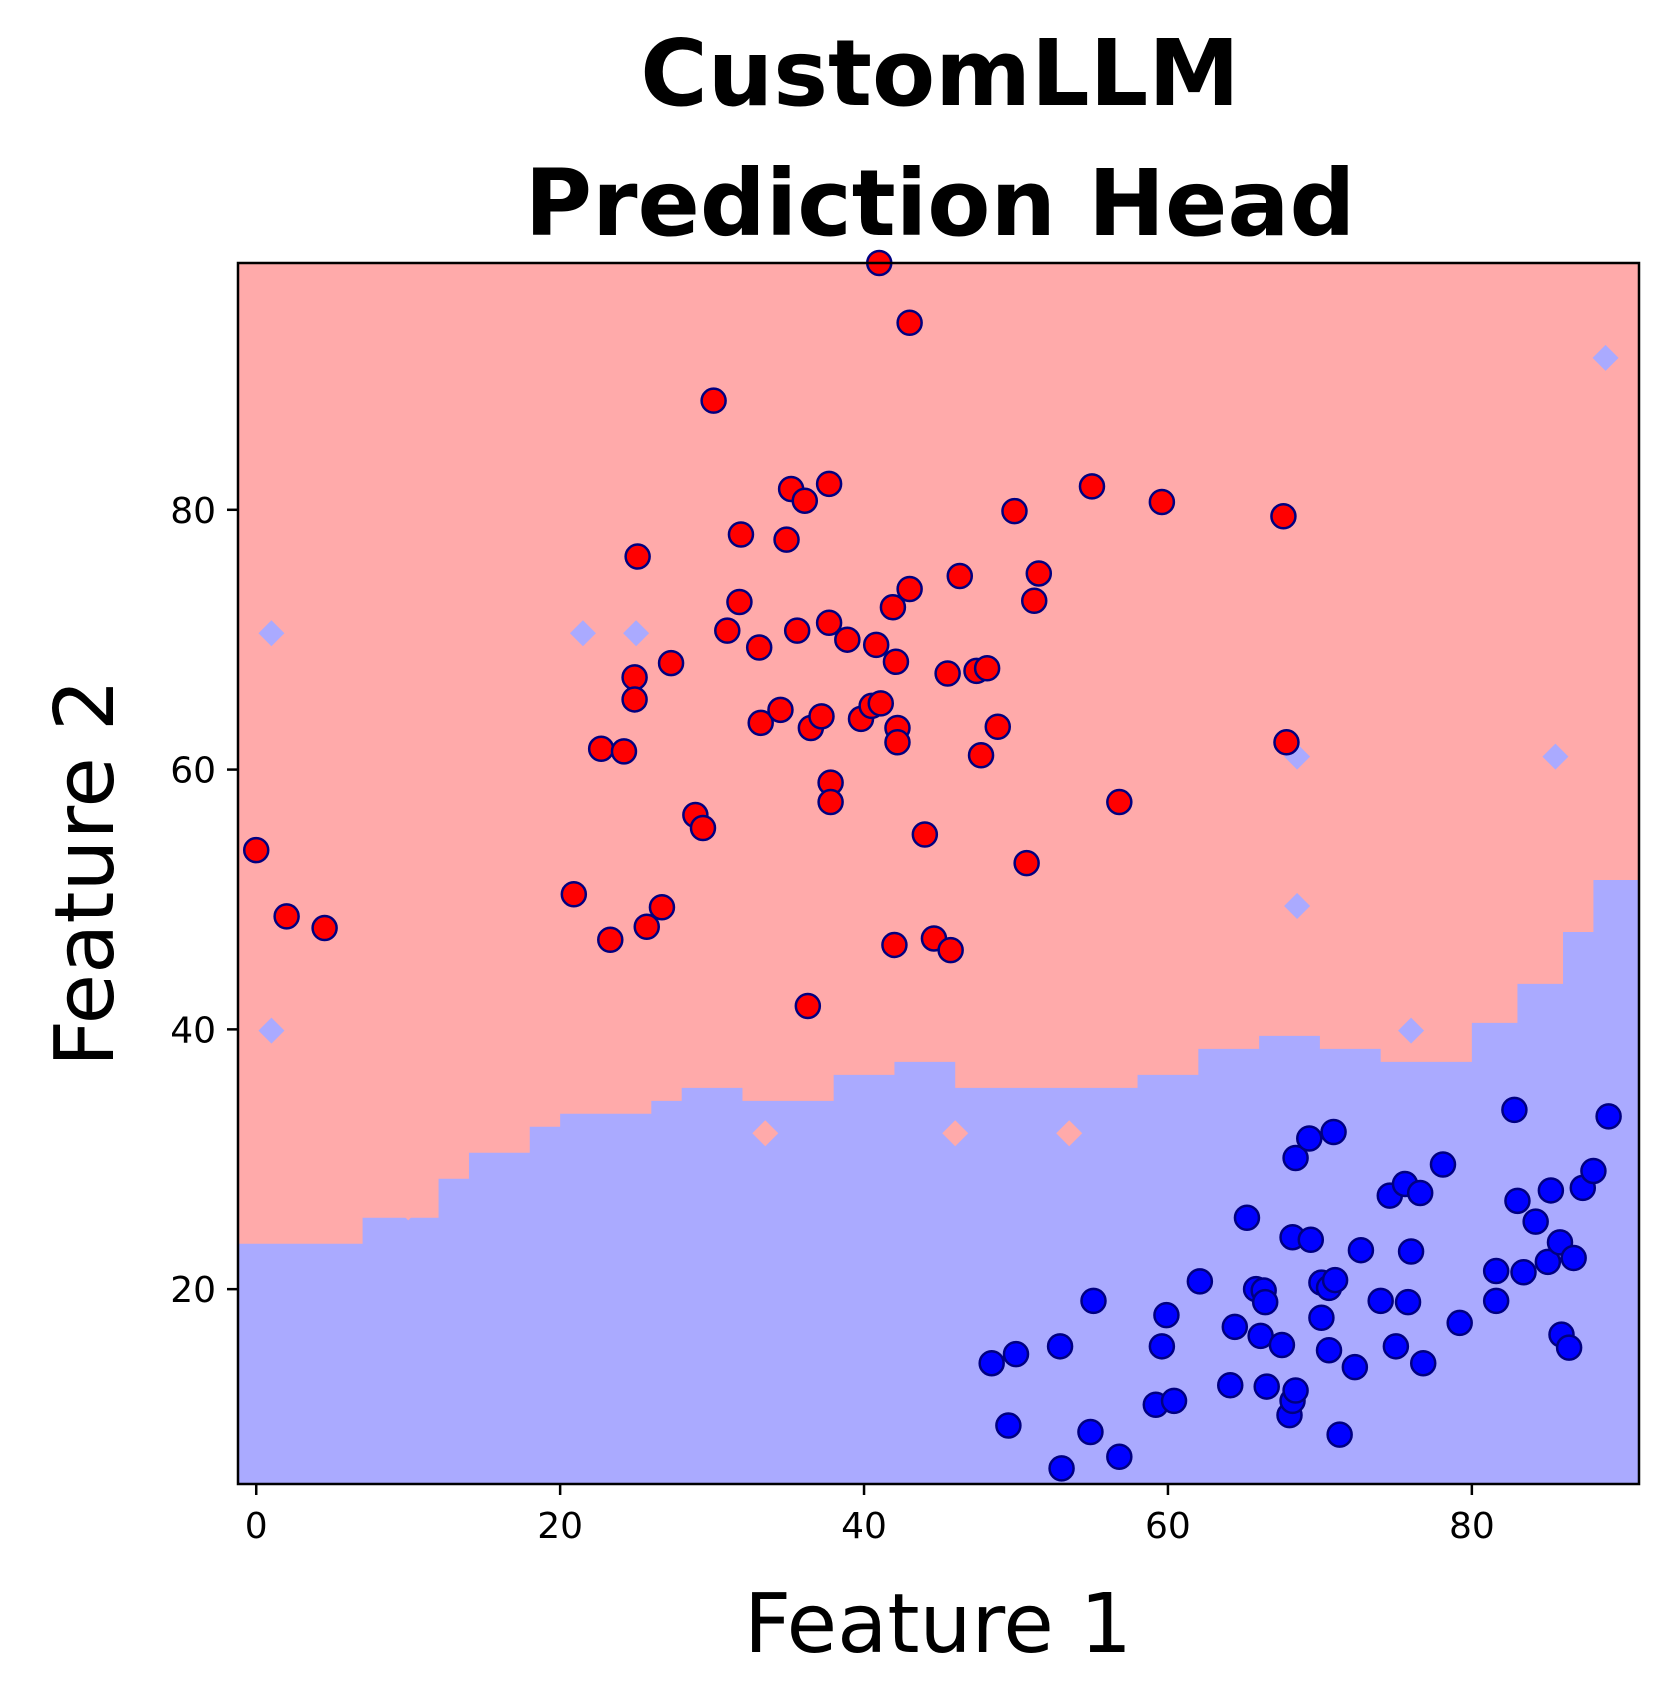 The height and width of the screenshot is (1706, 1663). Describe the element at coordinates (193, 771) in the screenshot. I see `y-tick-label: 60` at that location.